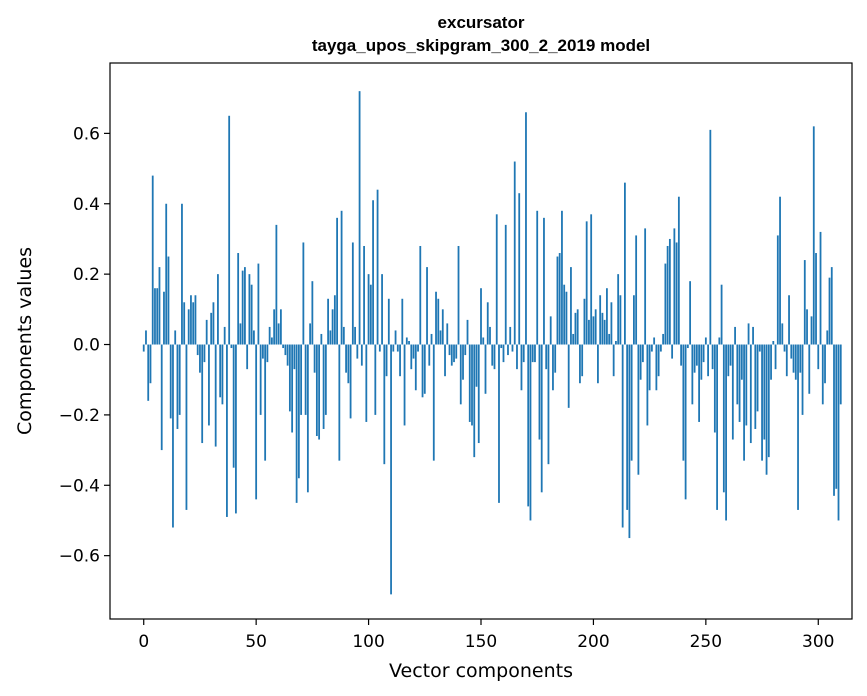 This screenshot has height=696, width=867. Describe the element at coordinates (368, 642) in the screenshot. I see `x-tick-label: 100` at that location.